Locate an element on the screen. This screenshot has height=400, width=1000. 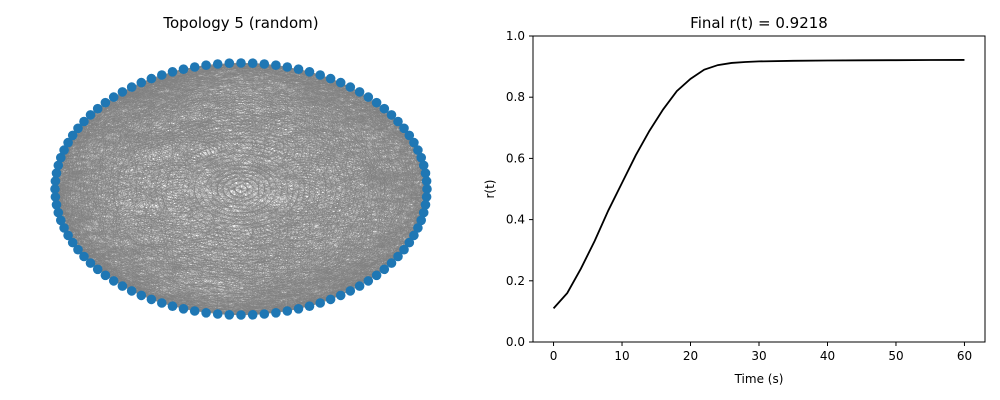
y-axis-ticks: 0.0 0.2 0.4 0.6 0.8 1.0 is located at coordinates (519, 189).